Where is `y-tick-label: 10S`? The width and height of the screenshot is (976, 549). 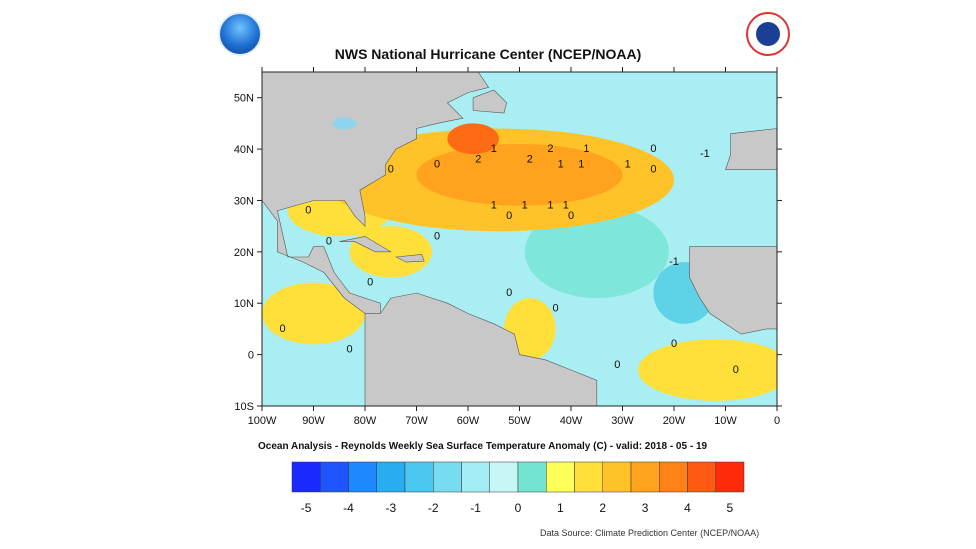 y-tick-label: 10S is located at coordinates (244, 407).